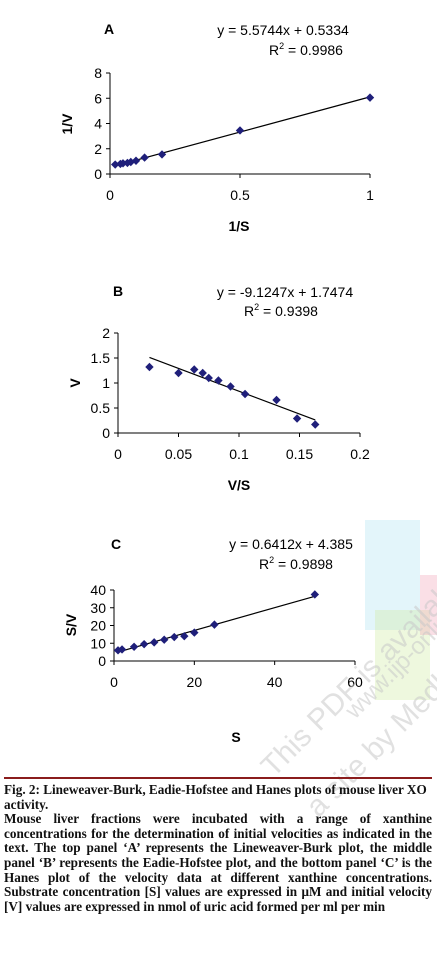 The height and width of the screenshot is (974, 437). Describe the element at coordinates (195, 682) in the screenshot. I see `panel-c-x-tick-label: 20` at that location.